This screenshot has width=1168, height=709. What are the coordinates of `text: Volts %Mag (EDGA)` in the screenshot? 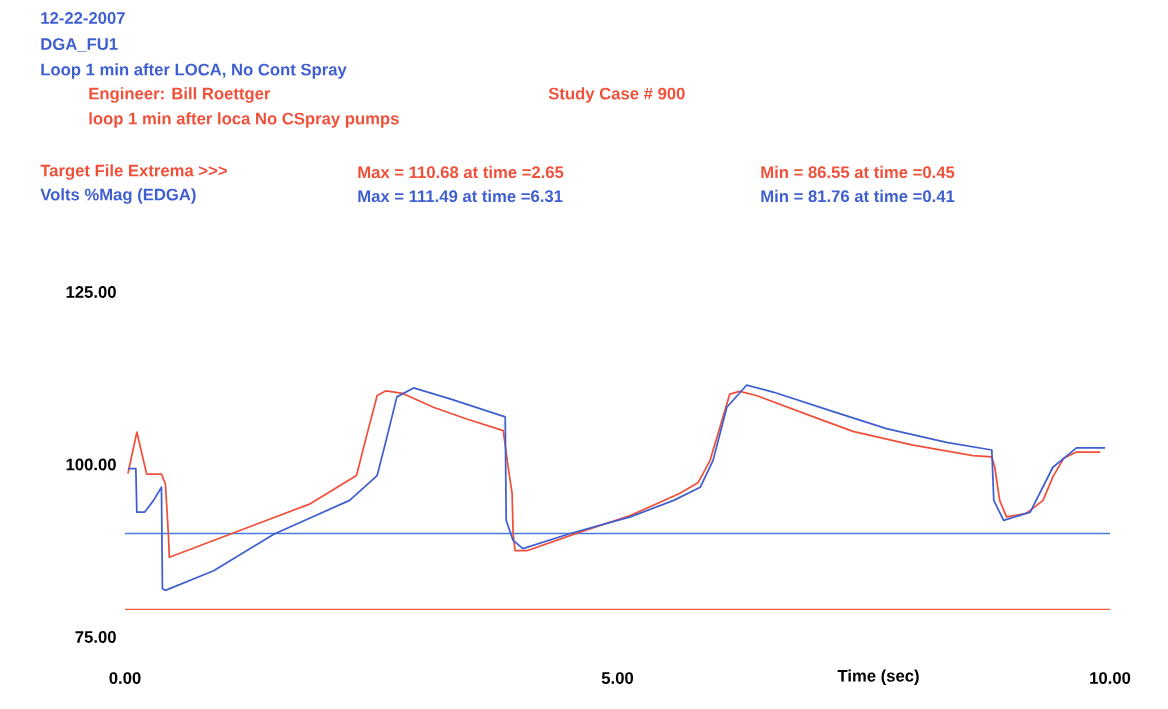 It's located at (118, 196).